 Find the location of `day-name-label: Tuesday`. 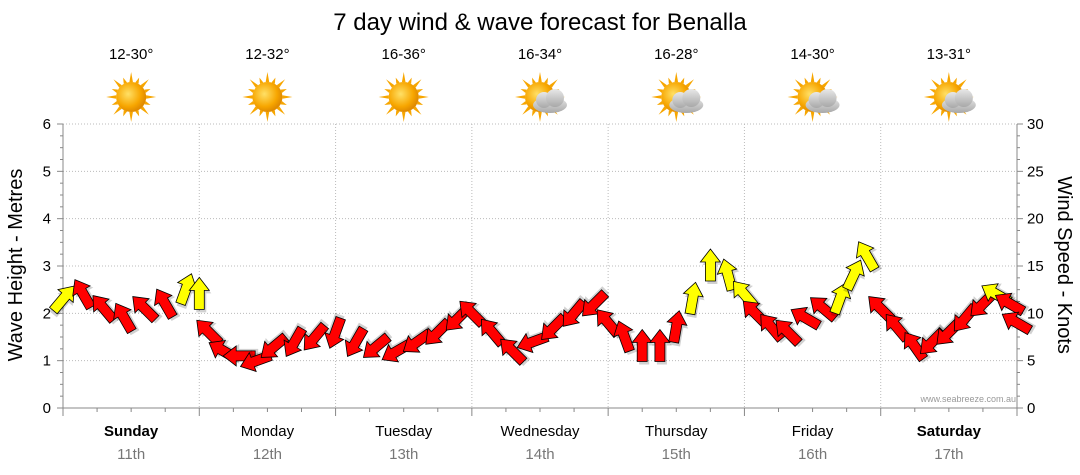

day-name-label: Tuesday is located at coordinates (403, 431).